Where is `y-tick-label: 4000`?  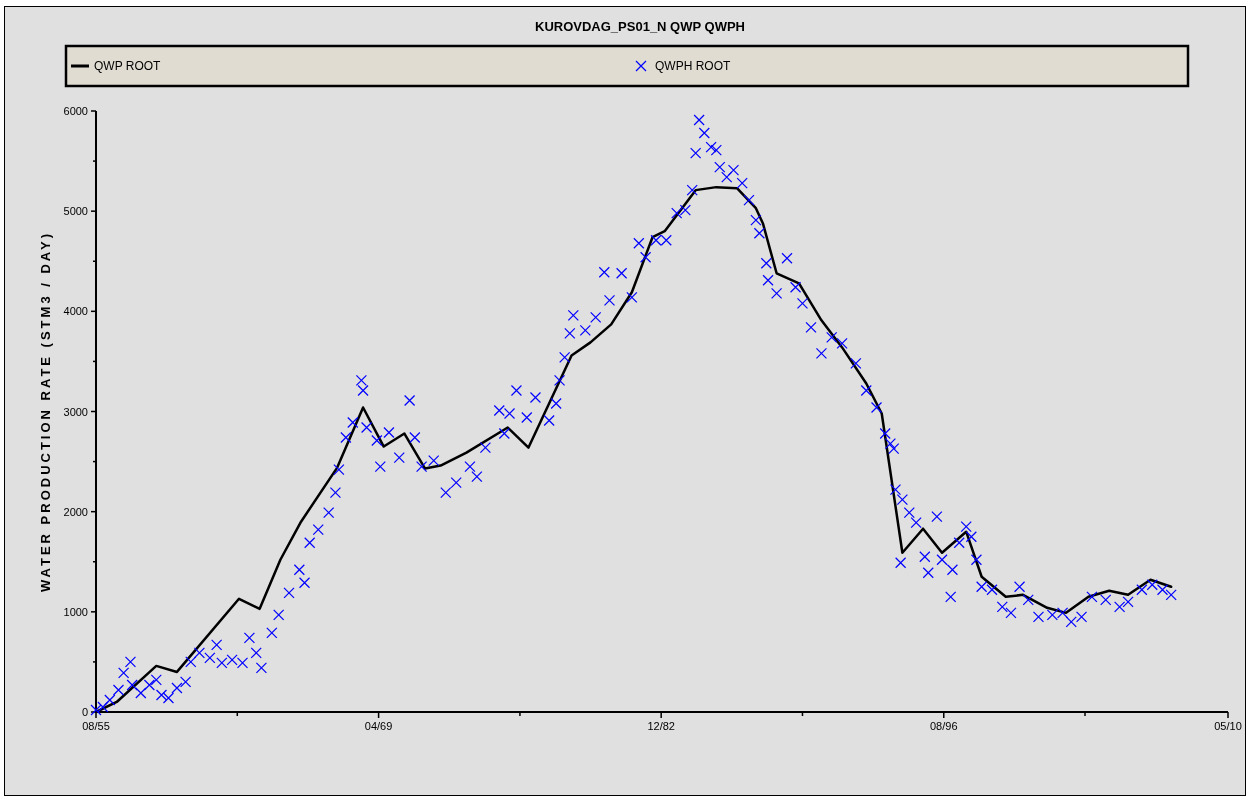 y-tick-label: 4000 is located at coordinates (75, 311).